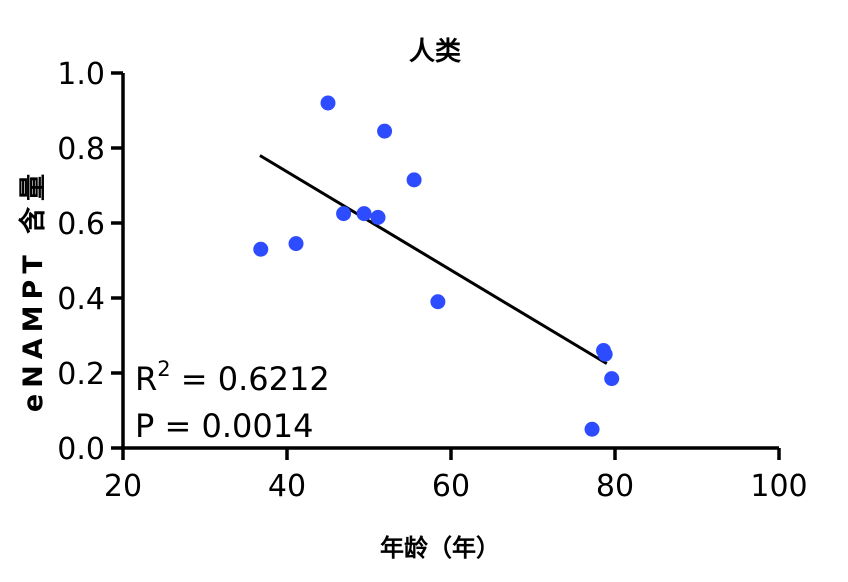  What do you see at coordinates (81, 374) in the screenshot?
I see `y-tick-label: 0.2` at bounding box center [81, 374].